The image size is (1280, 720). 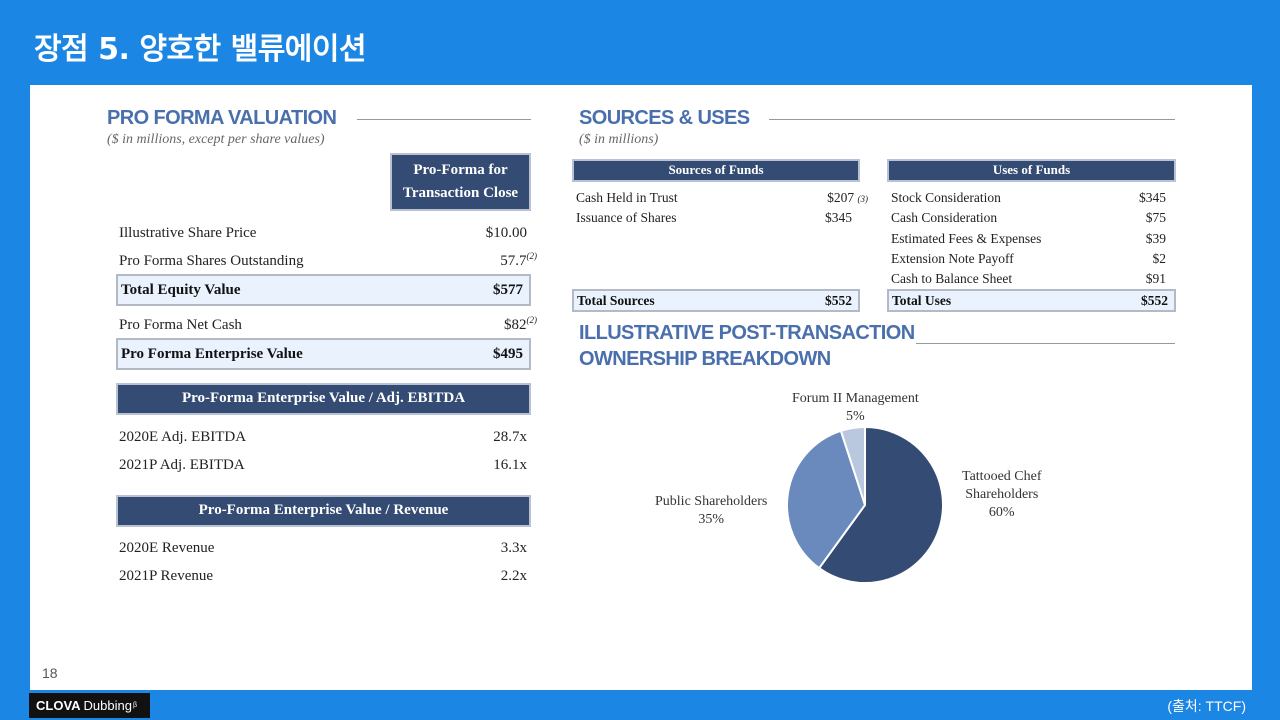 What do you see at coordinates (1159, 258) in the screenshot?
I see `use-extension-value: $2` at bounding box center [1159, 258].